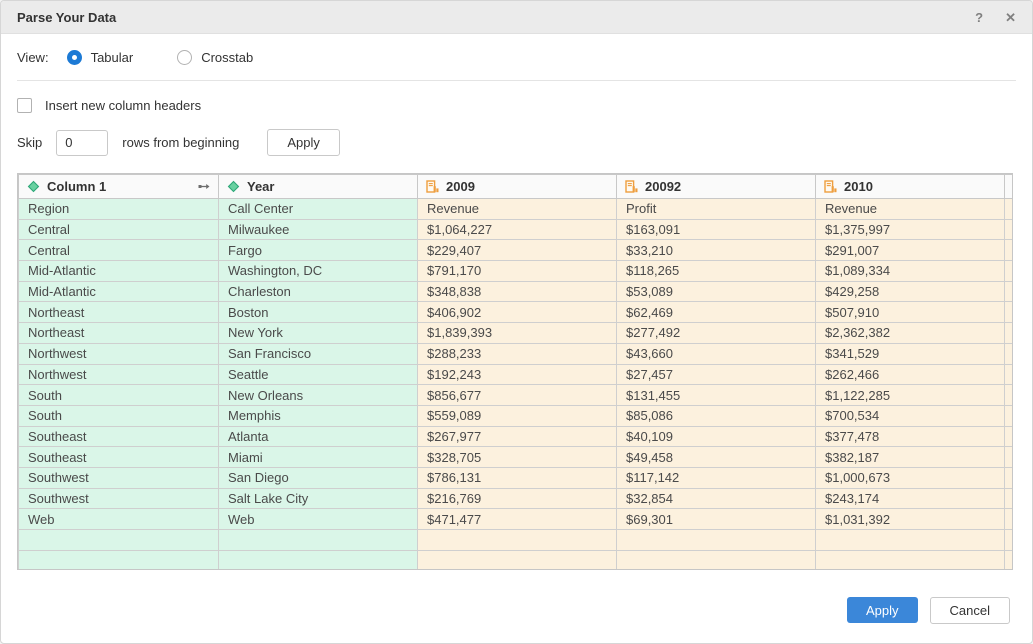  Describe the element at coordinates (716, 374) in the screenshot. I see `table-cell: $27,457` at that location.